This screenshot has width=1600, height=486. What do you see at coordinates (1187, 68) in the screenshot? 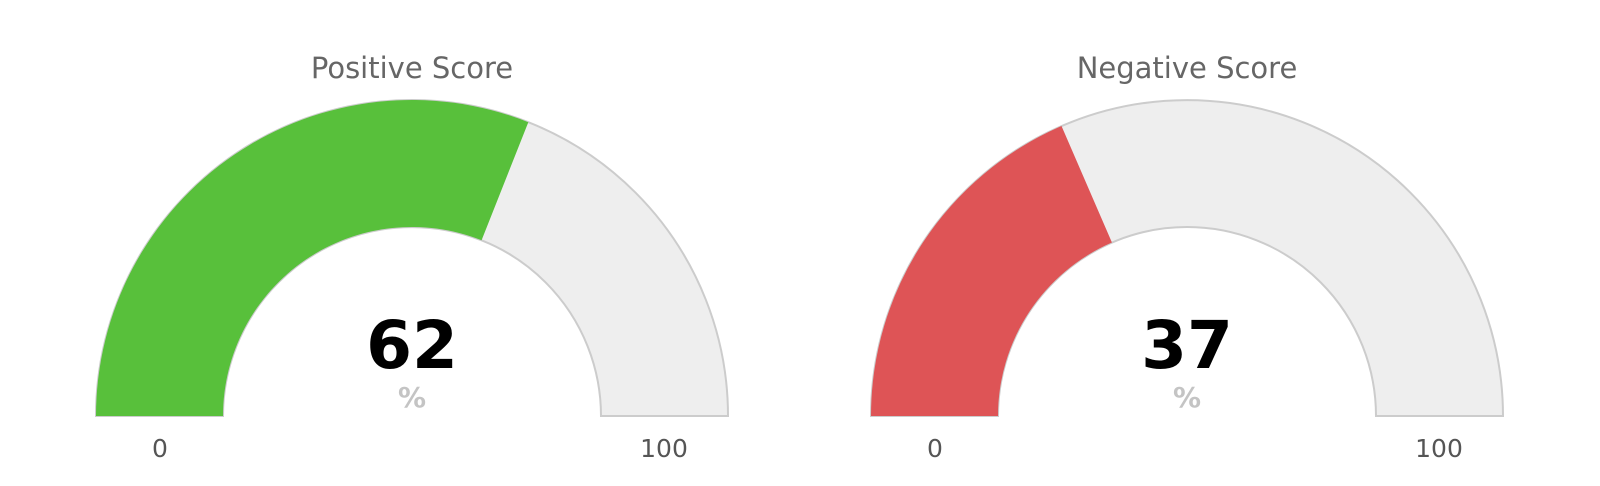
I see `gauge-title: Negative Score` at bounding box center [1187, 68].